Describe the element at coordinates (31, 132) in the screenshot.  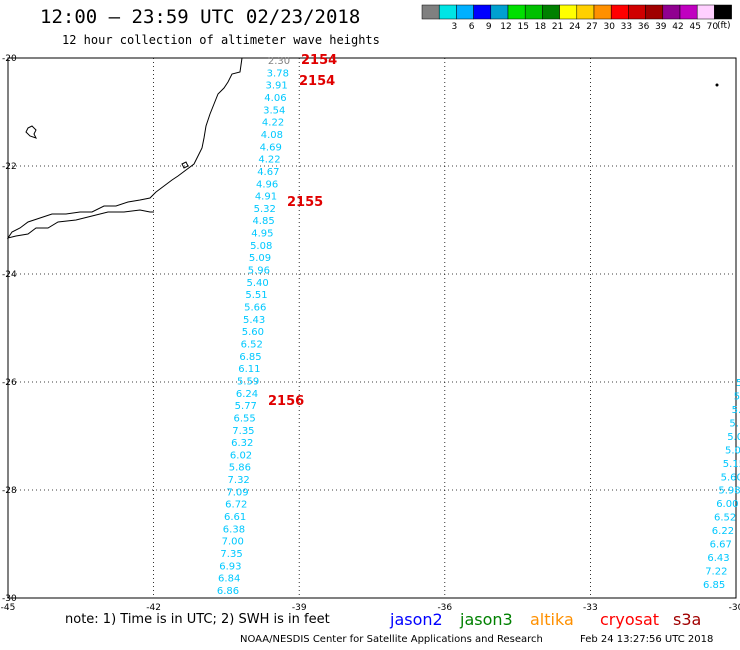
I see `island-path` at that location.